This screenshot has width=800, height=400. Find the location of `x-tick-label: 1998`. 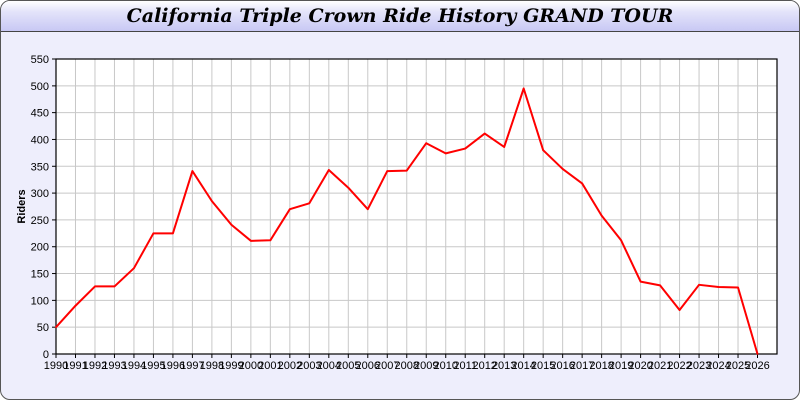

x-tick-label: 1998 is located at coordinates (212, 366).